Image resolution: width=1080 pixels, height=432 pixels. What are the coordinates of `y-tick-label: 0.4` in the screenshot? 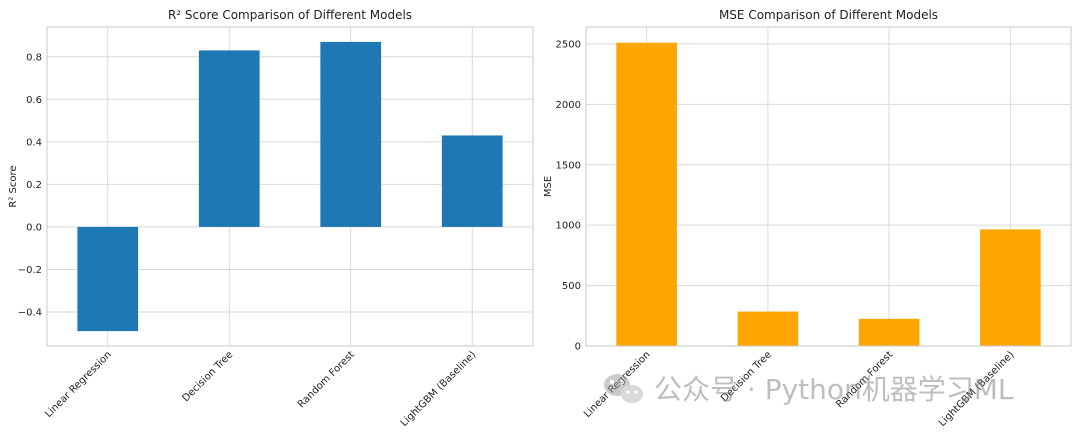 It's located at (34, 142).